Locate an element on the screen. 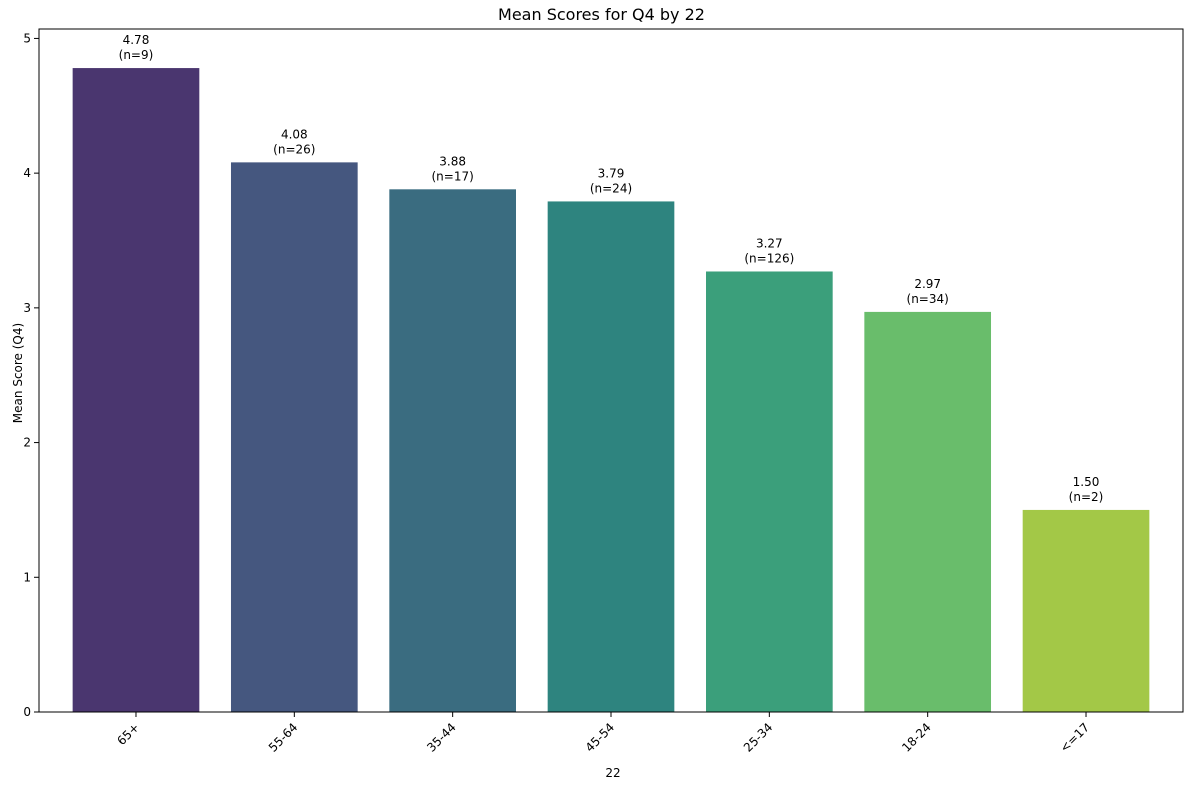  x-tick-label: 18-24 is located at coordinates (916, 737).